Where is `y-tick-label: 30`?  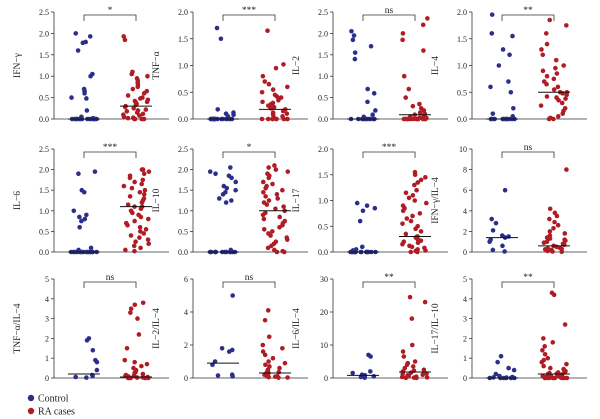
y-tick-label: 30 is located at coordinates (324, 279).